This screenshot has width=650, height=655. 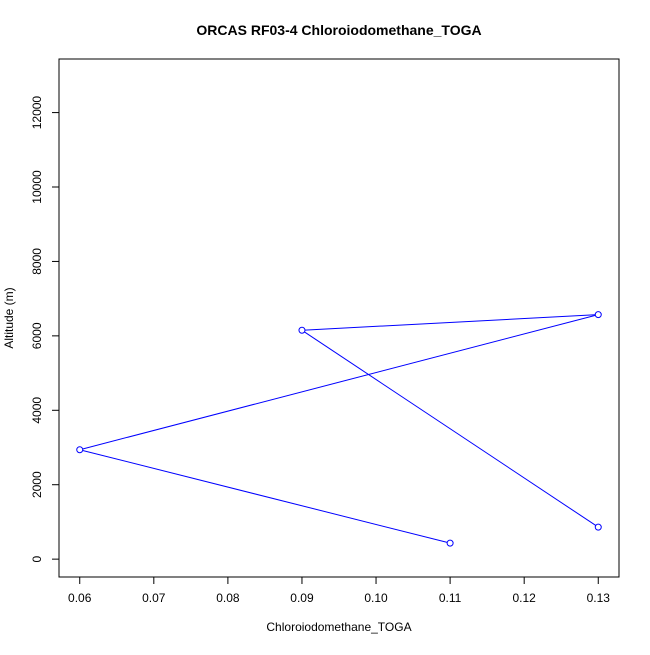 I want to click on x-axis-label: Chloroiodomethane_TOGA, so click(x=338, y=627).